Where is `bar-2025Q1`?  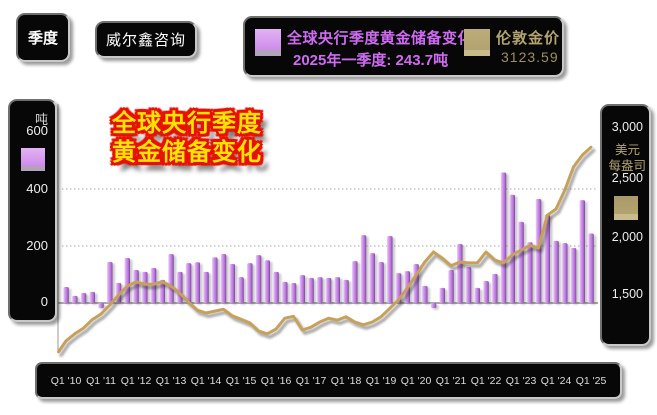
bar-2025Q1 is located at coordinates (591, 268).